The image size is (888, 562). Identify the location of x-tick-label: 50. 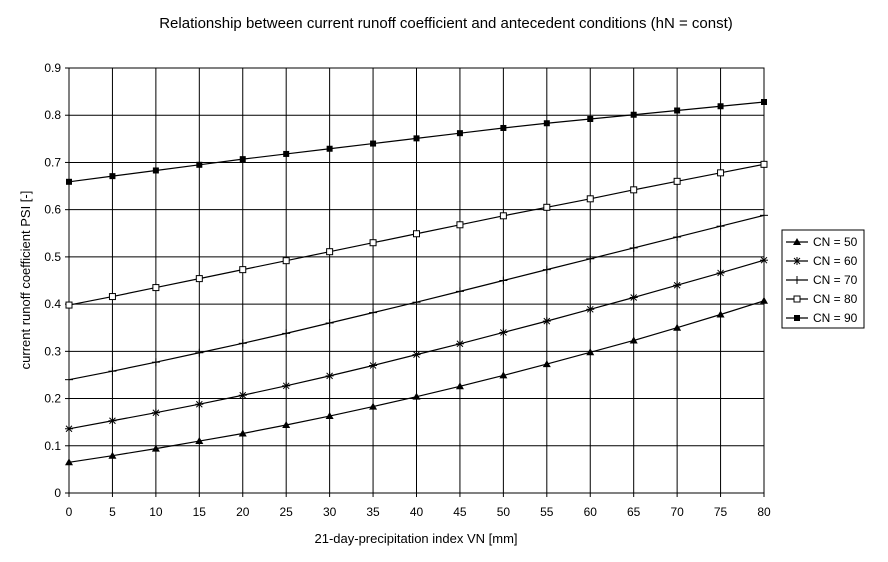
(504, 512).